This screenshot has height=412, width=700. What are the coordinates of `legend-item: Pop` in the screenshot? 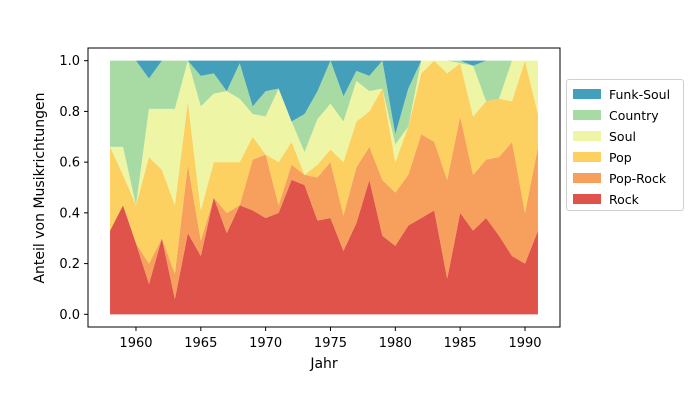 It's located at (602, 157).